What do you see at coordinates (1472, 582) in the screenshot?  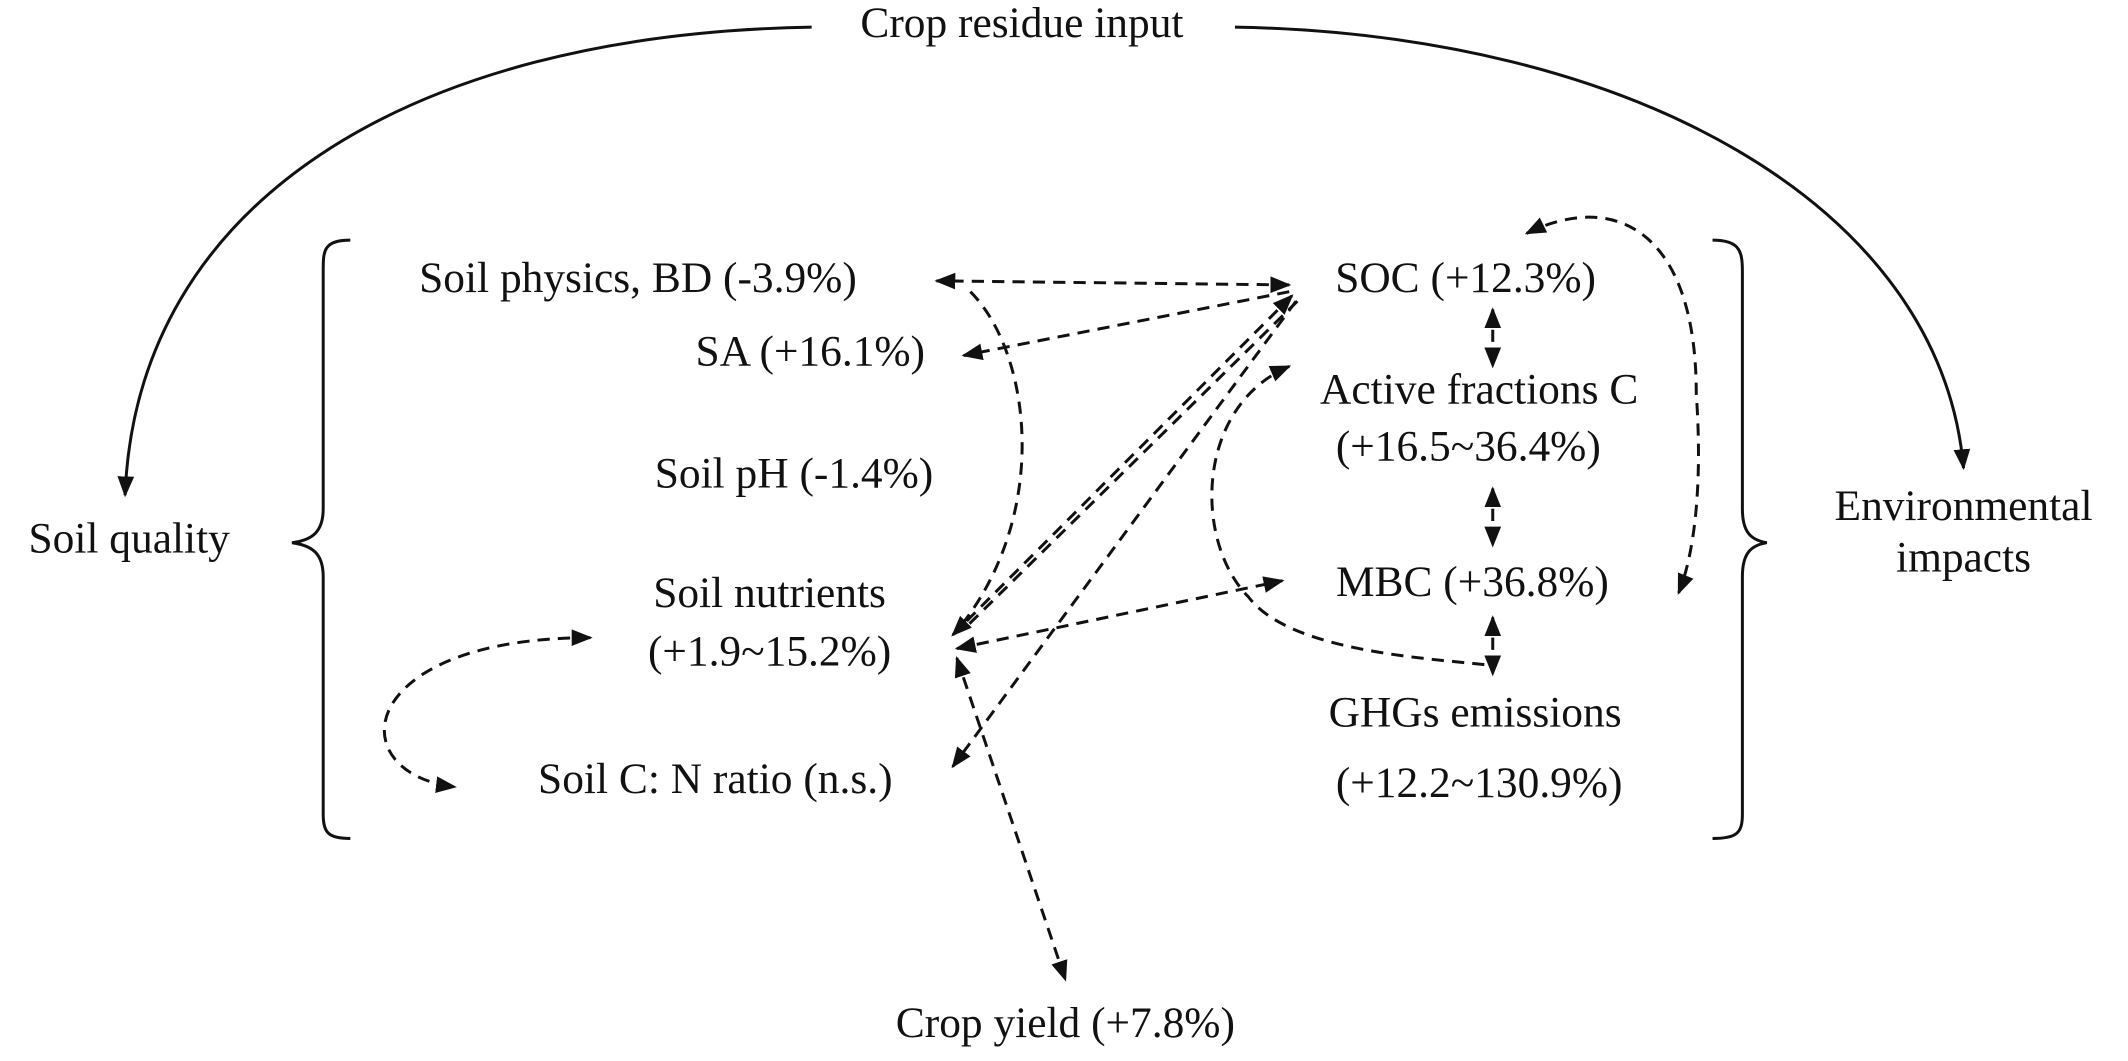 I see `node-label: MBC (+36.8%)` at bounding box center [1472, 582].